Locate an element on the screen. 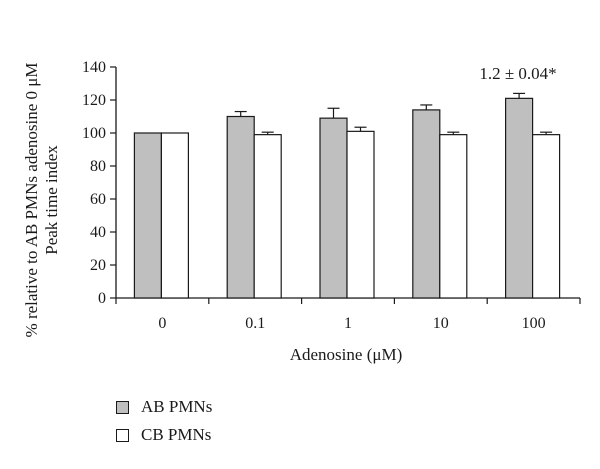 The image size is (600, 469). bar-cb-pmns-0.1 is located at coordinates (267, 216).